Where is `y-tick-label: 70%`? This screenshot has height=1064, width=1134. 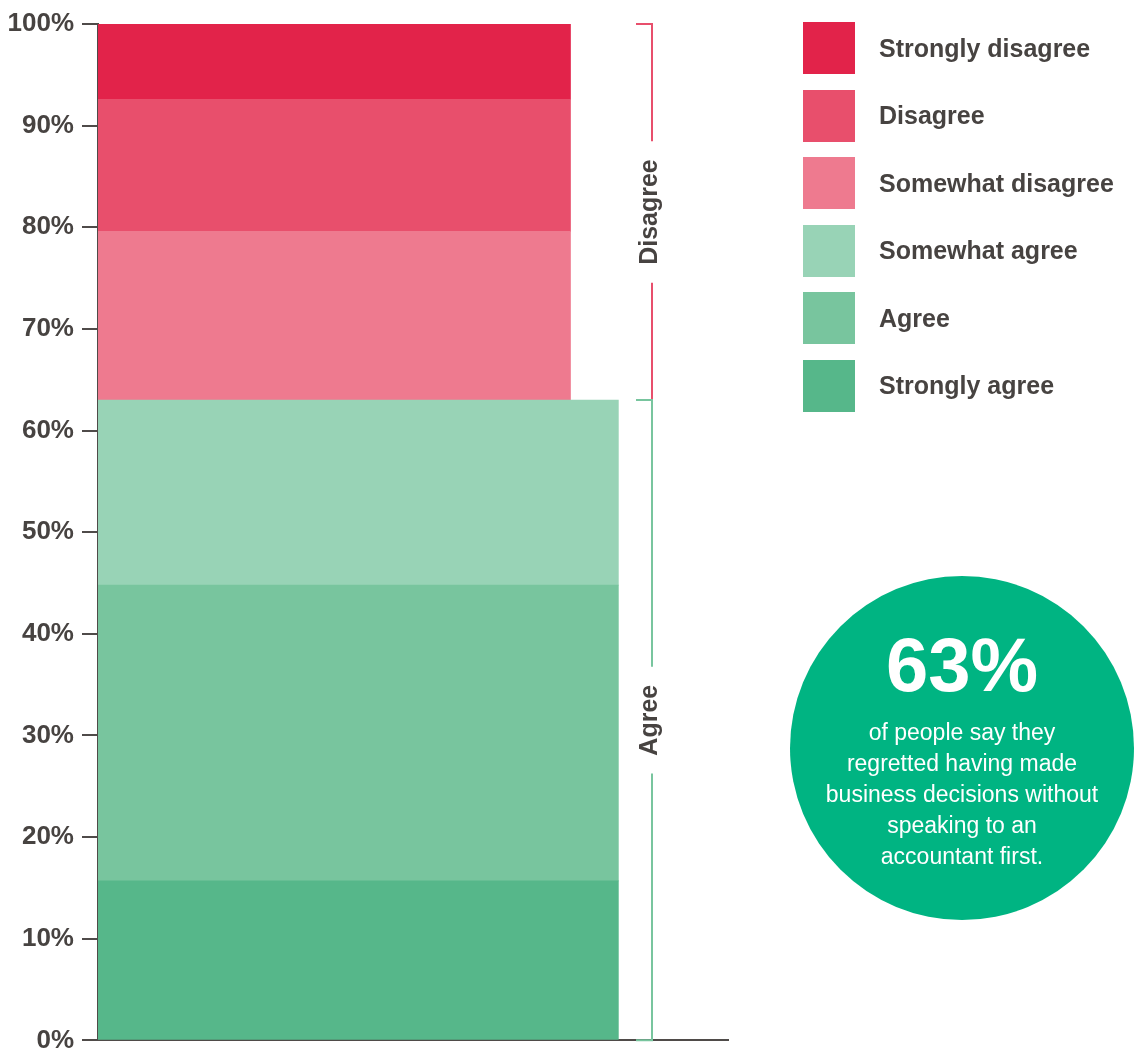 y-tick-label: 70% is located at coordinates (47, 327).